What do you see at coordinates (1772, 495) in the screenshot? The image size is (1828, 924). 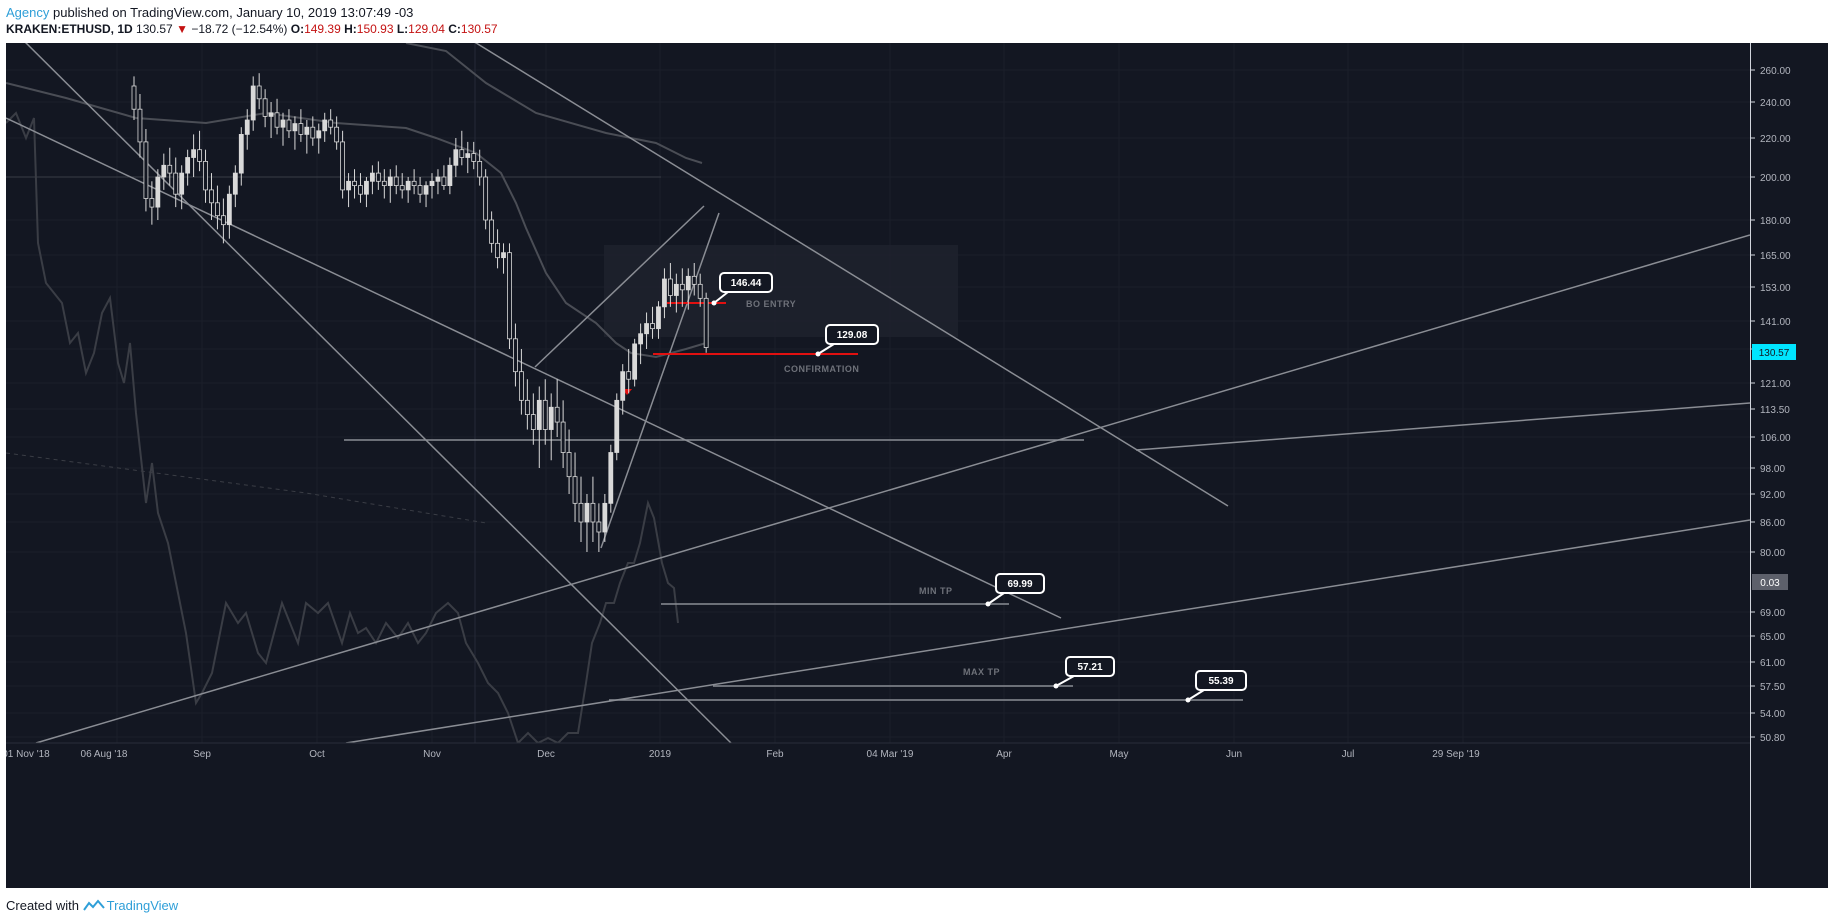 I see `y-tick-label: 92.00` at bounding box center [1772, 495].